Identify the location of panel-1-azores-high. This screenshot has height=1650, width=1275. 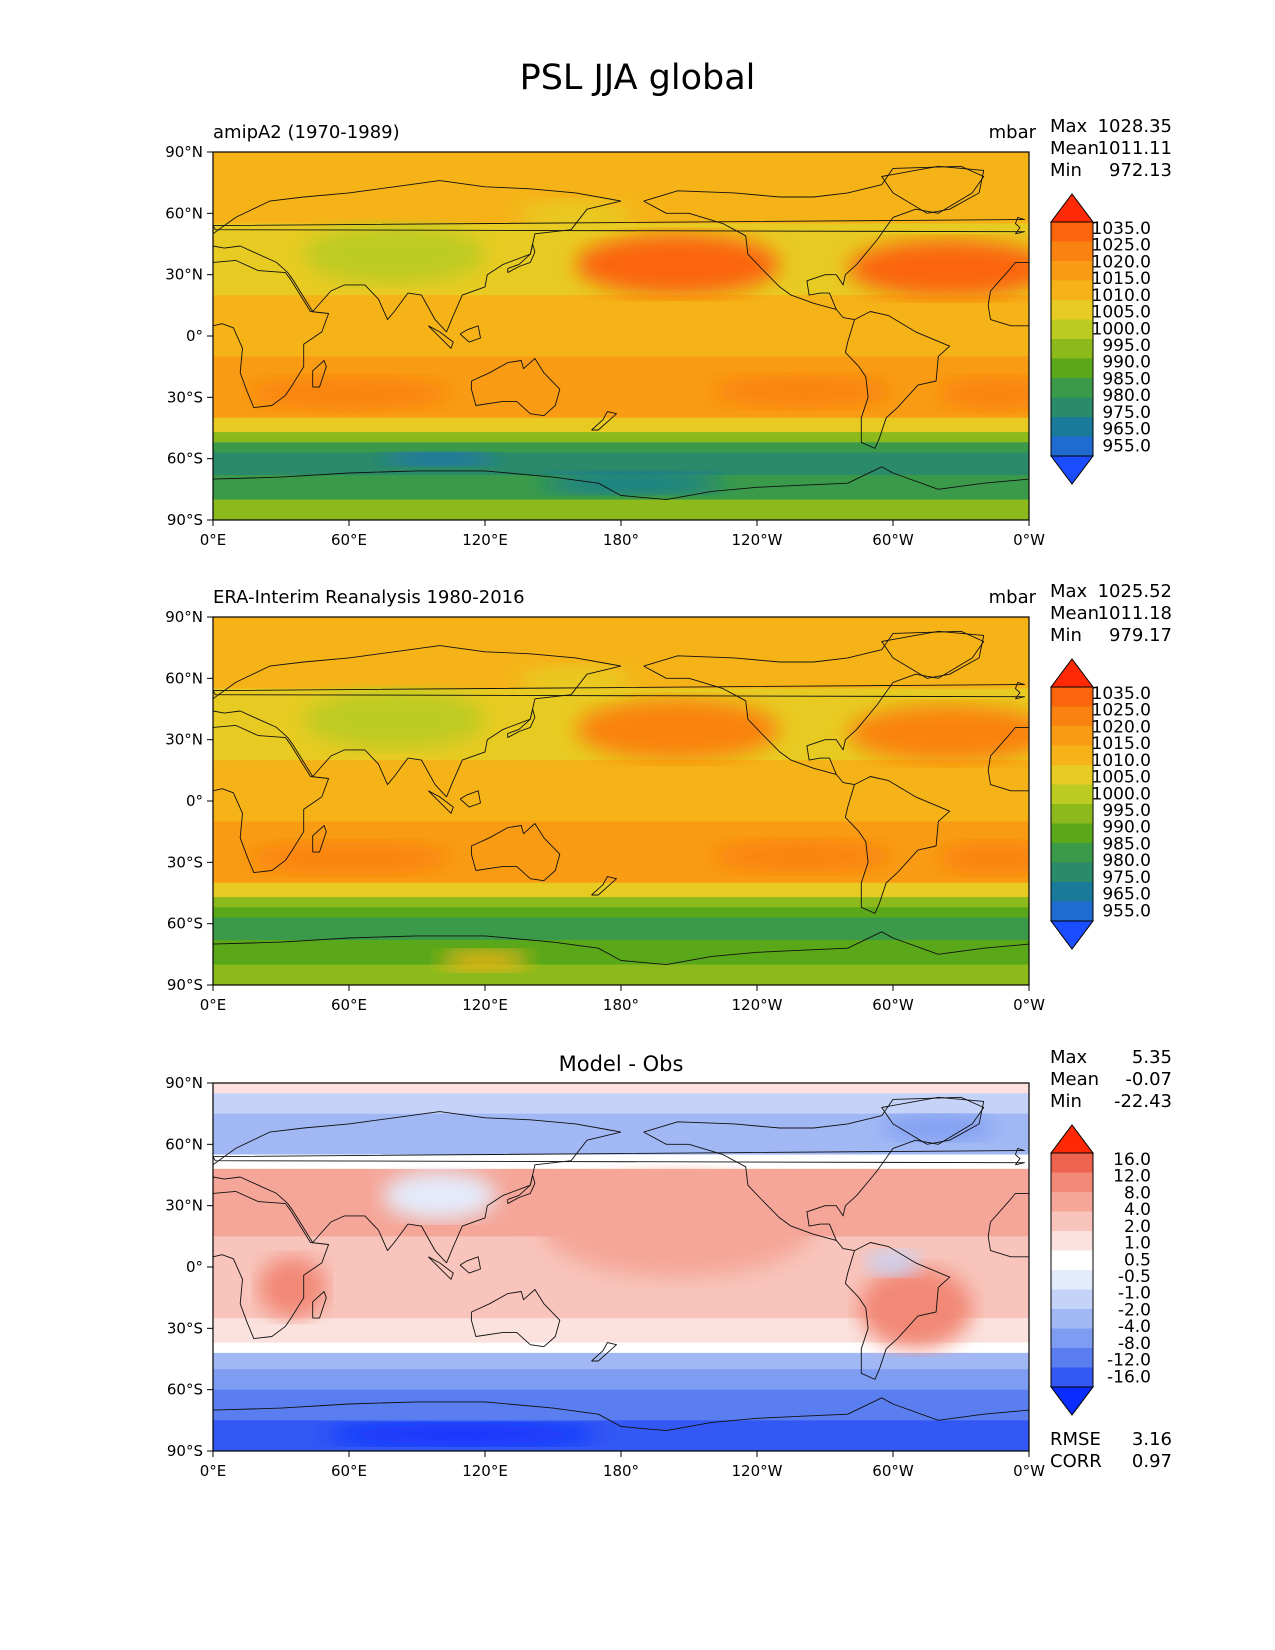
(938, 268).